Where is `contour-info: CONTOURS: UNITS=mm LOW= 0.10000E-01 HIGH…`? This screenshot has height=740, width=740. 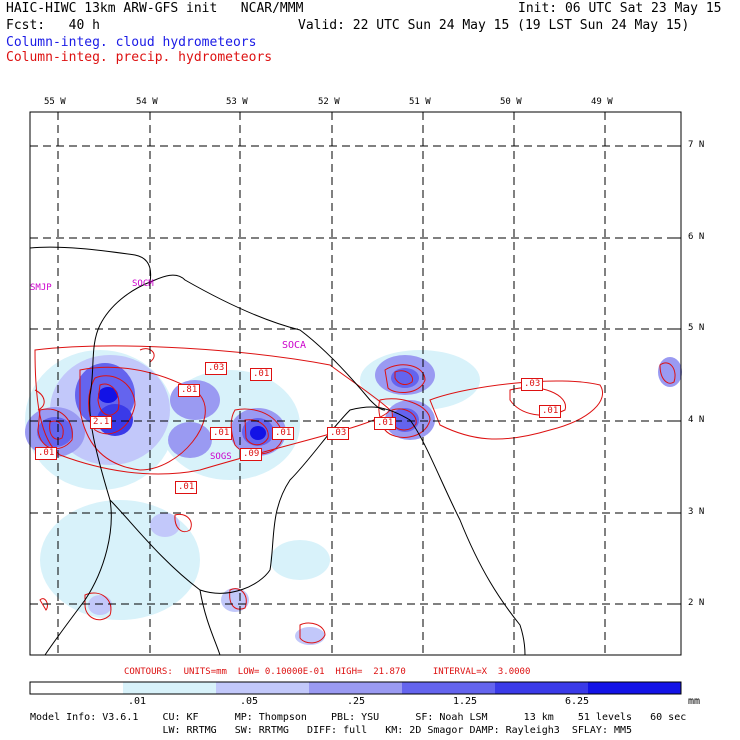 contour-info: CONTOURS: UNITS=mm LOW= 0.10000E-01 HIGH… is located at coordinates (327, 672).